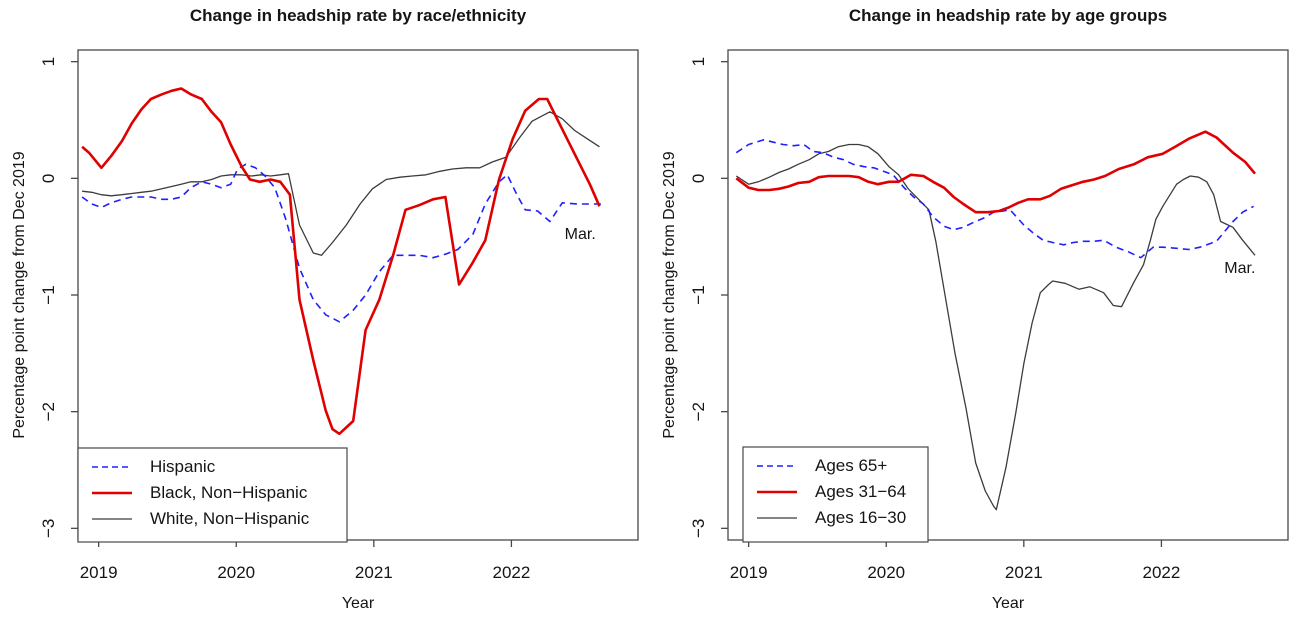 The height and width of the screenshot is (619, 1300). Describe the element at coordinates (183, 466) in the screenshot. I see `legend-label: Hispanic` at that location.